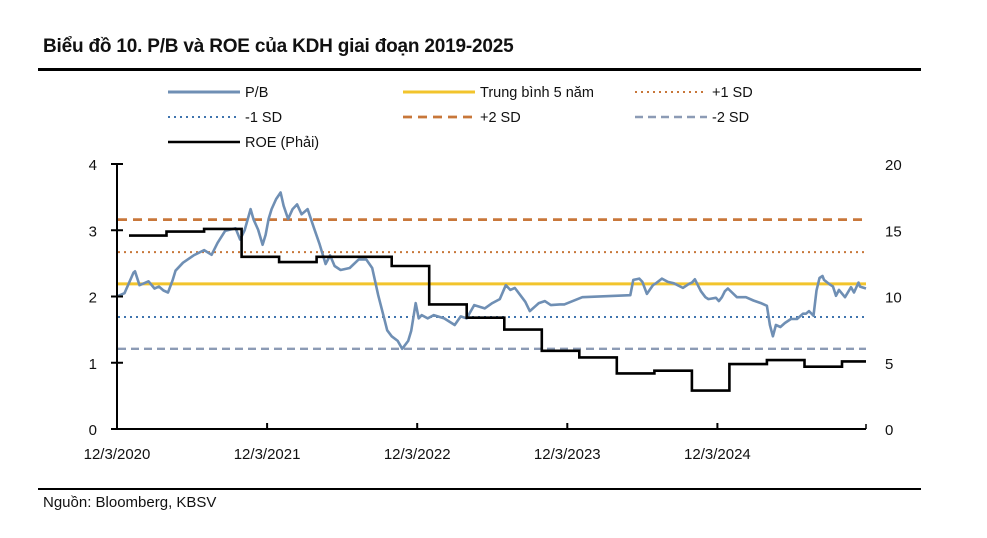  What do you see at coordinates (93, 165) in the screenshot?
I see `y-tick-label: 4` at bounding box center [93, 165].